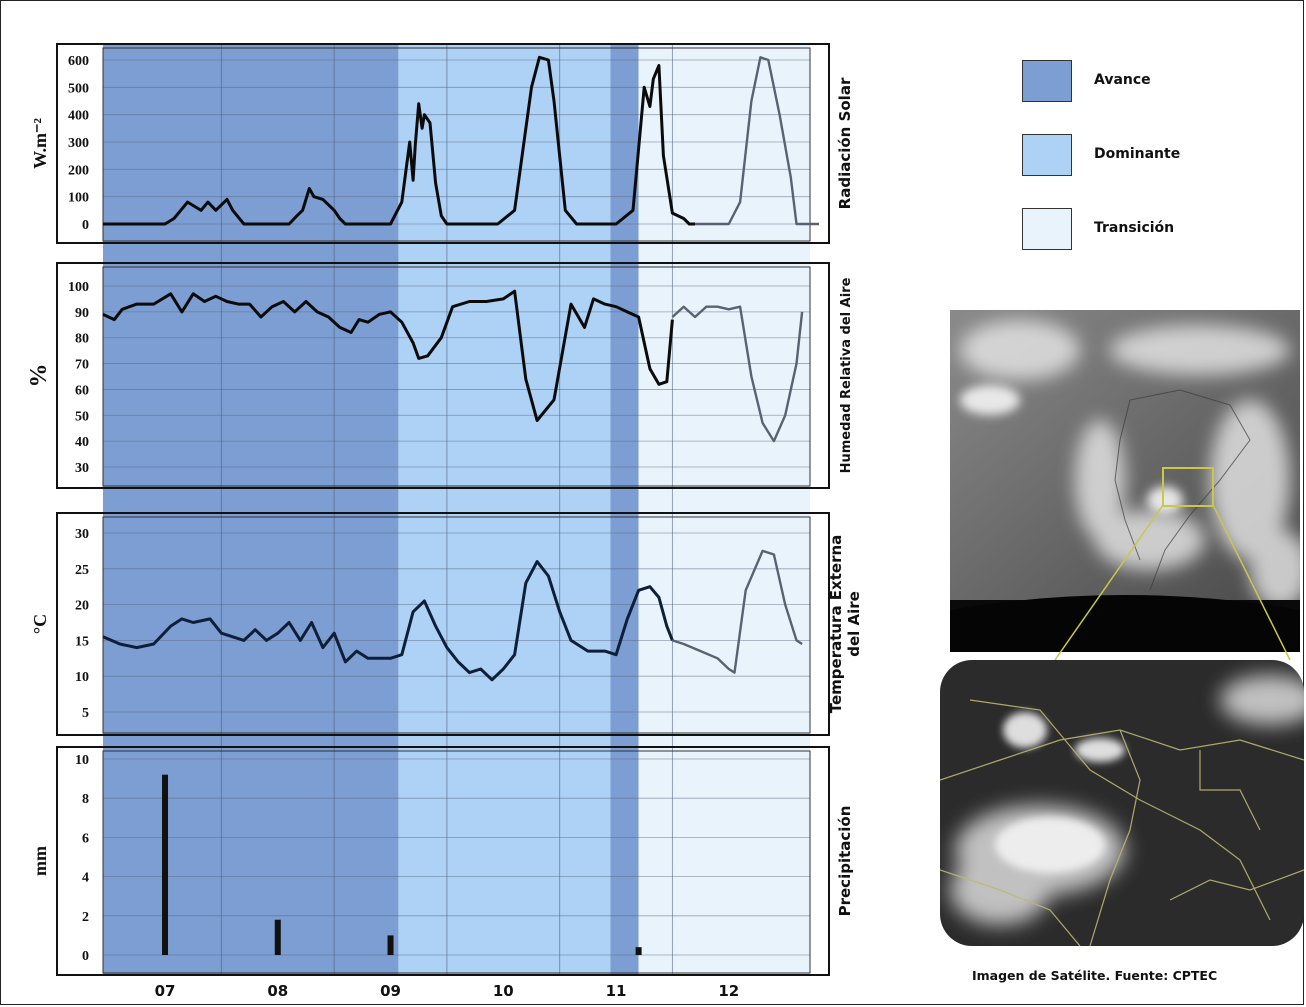 Image resolution: width=1306 pixels, height=1007 pixels. What do you see at coordinates (78, 143) in the screenshot?
I see `ytick-label-0-3: 300` at bounding box center [78, 143].